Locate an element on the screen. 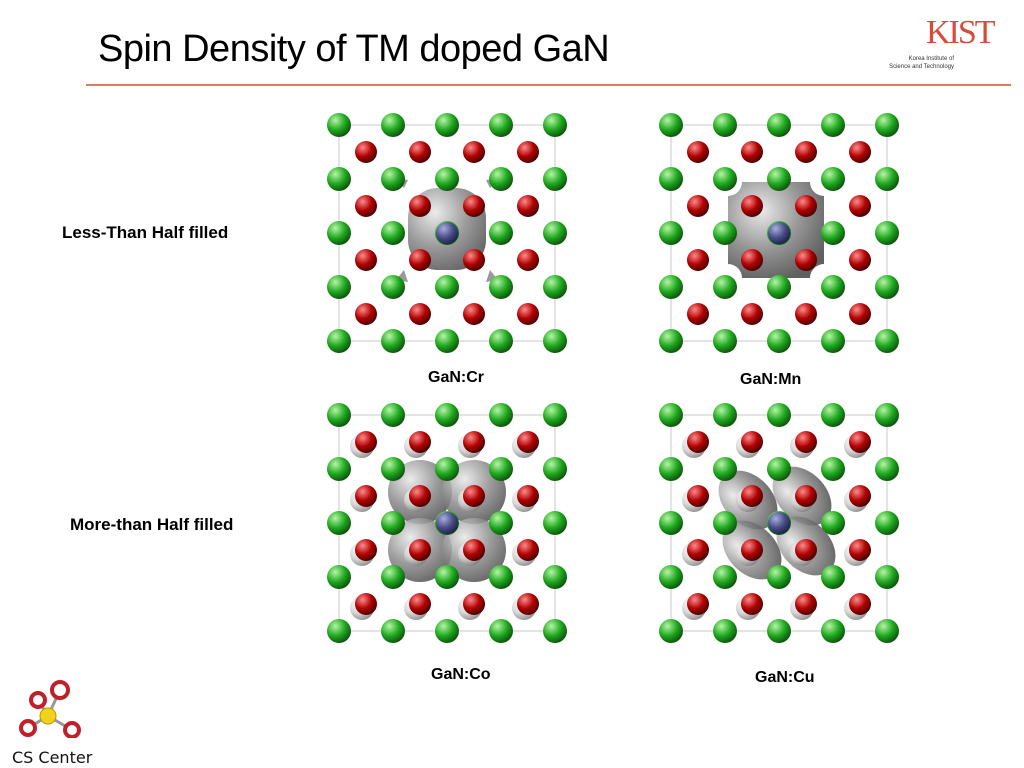 This screenshot has width=1024, height=768. caption-gan-mn: GaN:Mn is located at coordinates (771, 379).